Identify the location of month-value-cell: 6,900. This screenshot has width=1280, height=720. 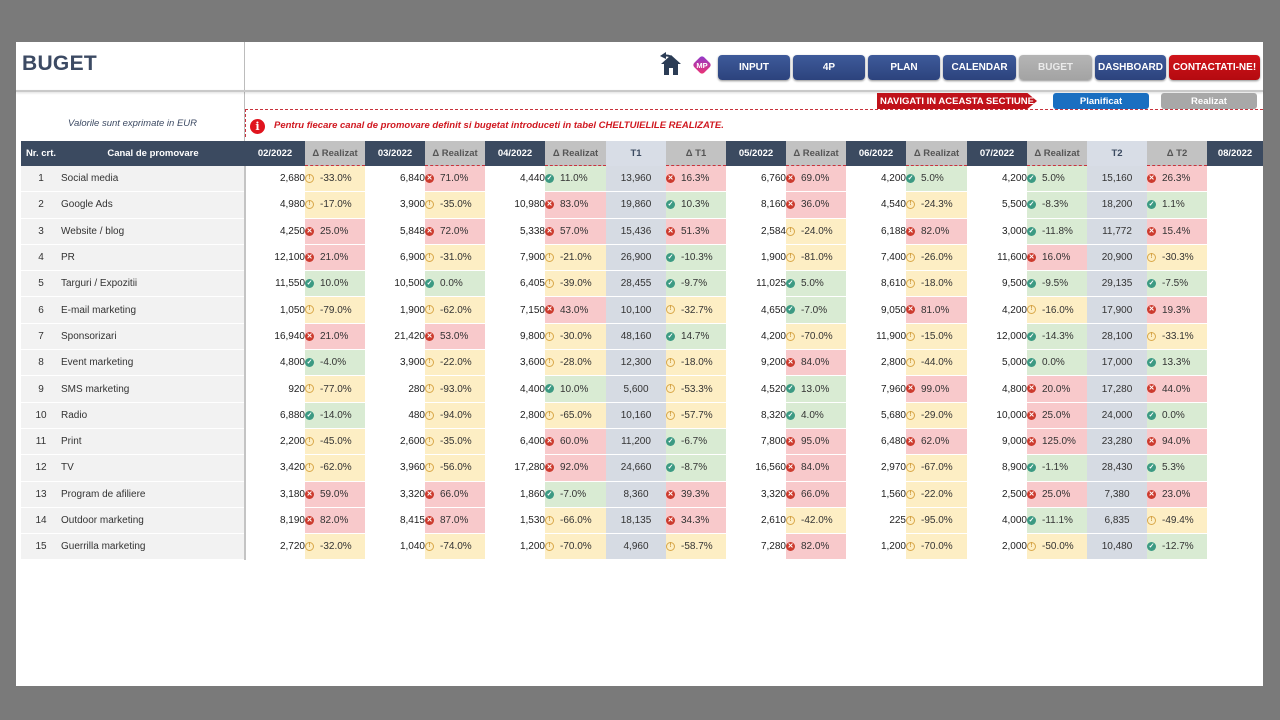
(395, 258).